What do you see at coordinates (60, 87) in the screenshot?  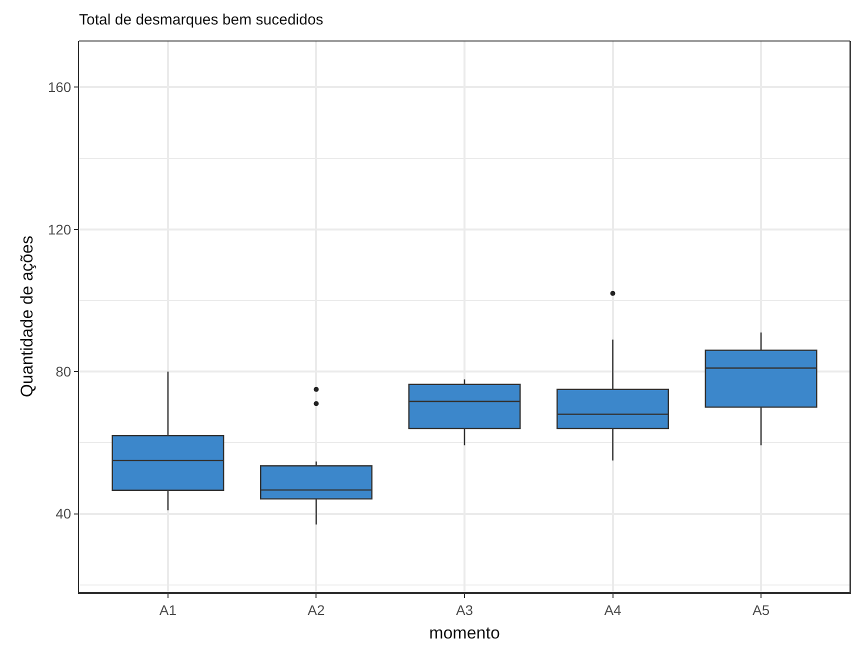 I see `y-tick-label: 160` at bounding box center [60, 87].